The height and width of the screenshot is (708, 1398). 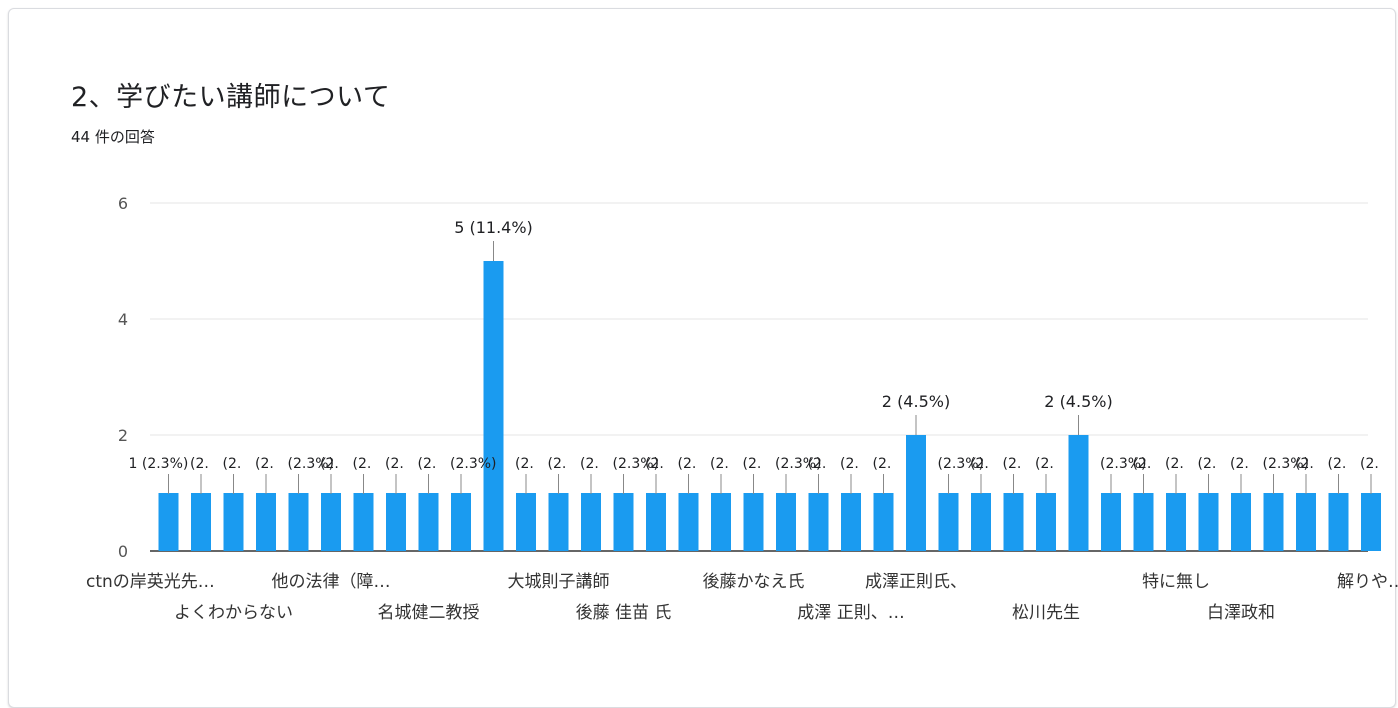 What do you see at coordinates (123, 203) in the screenshot?
I see `y-tick-label: 6` at bounding box center [123, 203].